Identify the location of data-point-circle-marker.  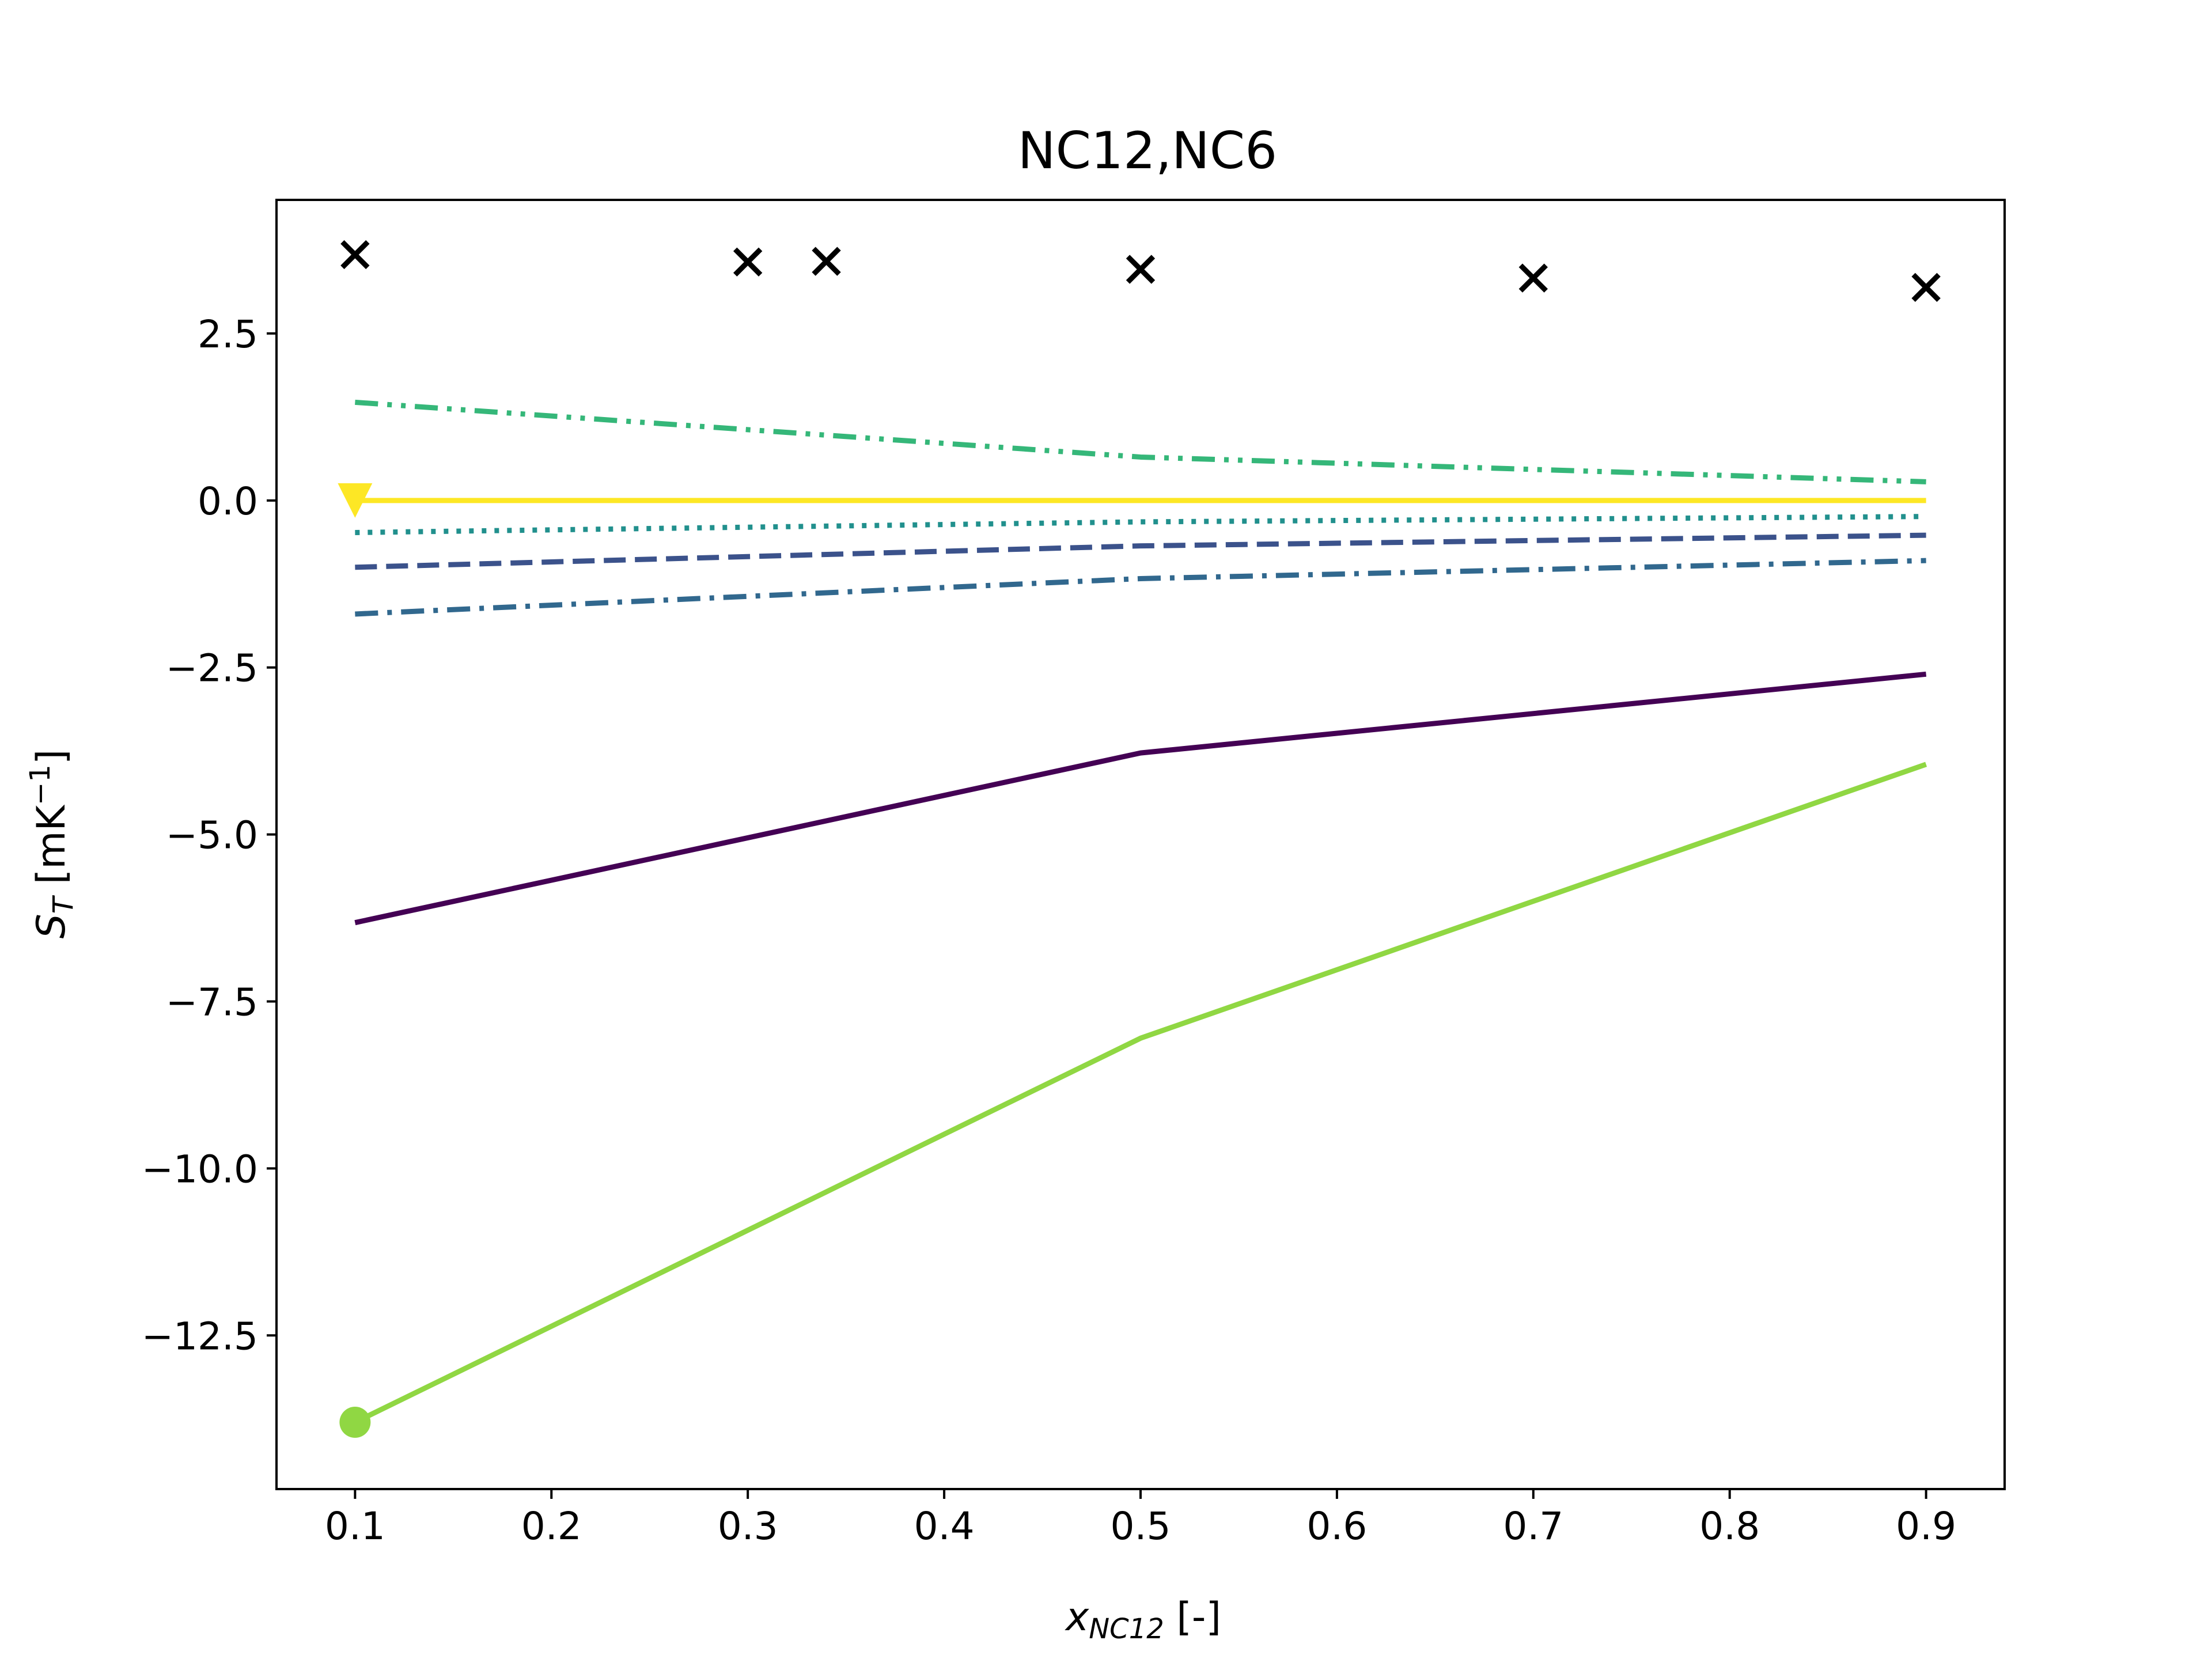
(355, 1422).